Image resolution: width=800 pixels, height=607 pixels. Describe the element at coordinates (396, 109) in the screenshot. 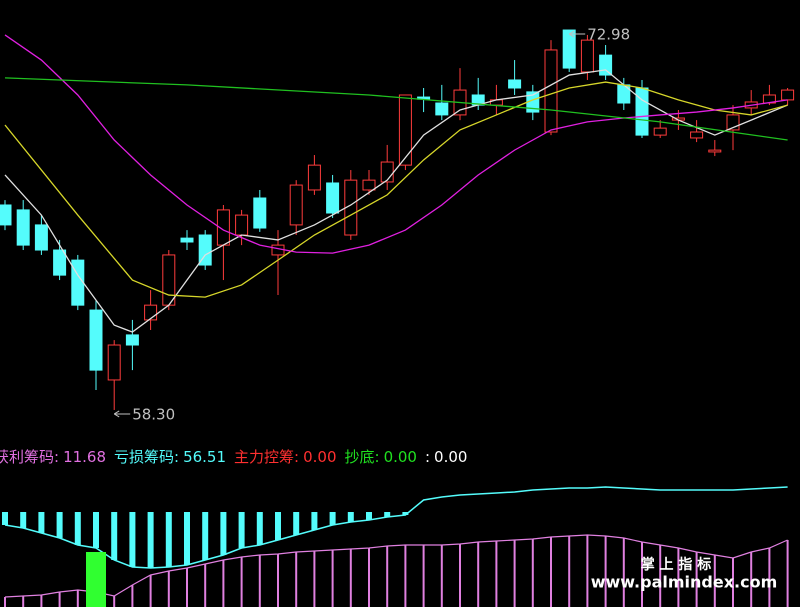

I see `moving-average-line` at that location.